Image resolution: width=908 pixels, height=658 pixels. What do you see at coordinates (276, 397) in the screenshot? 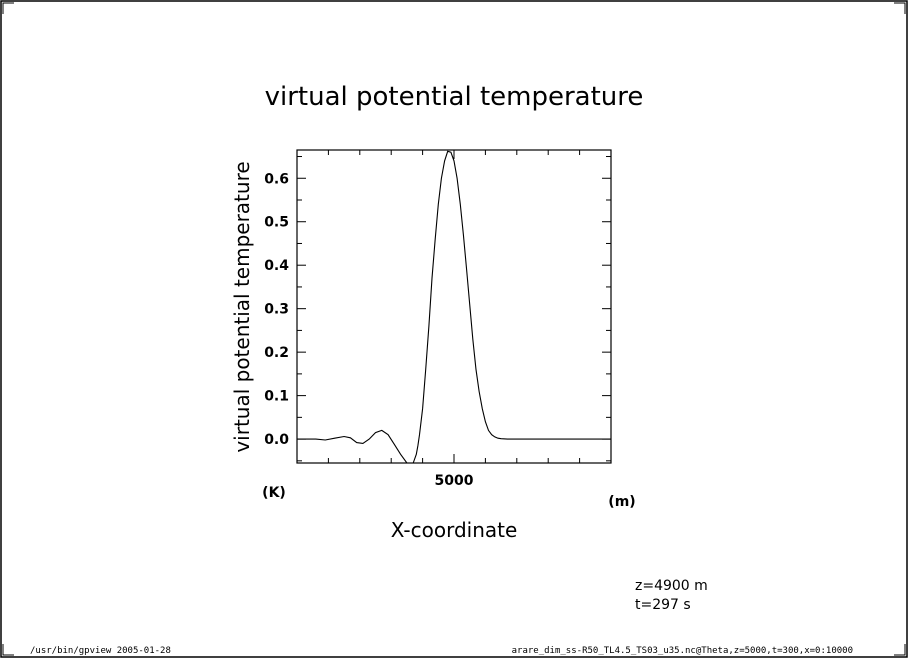
I see `y-tick-label: 0.1` at bounding box center [276, 397].